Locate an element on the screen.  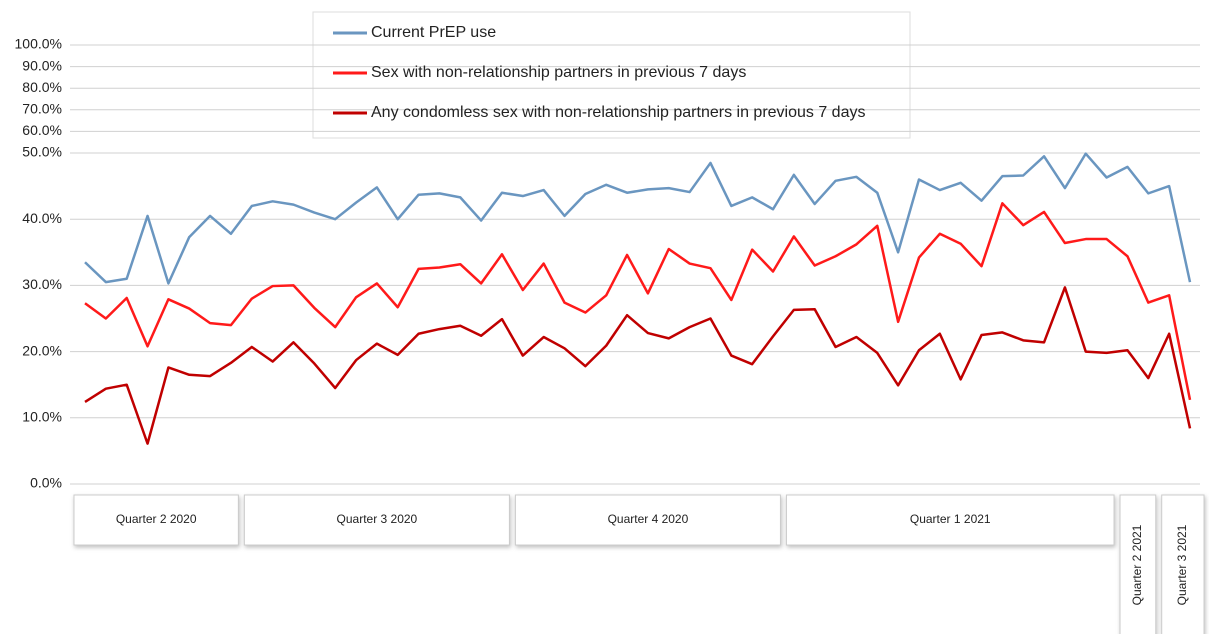
y-tick-label: 20.0% is located at coordinates (42, 350).